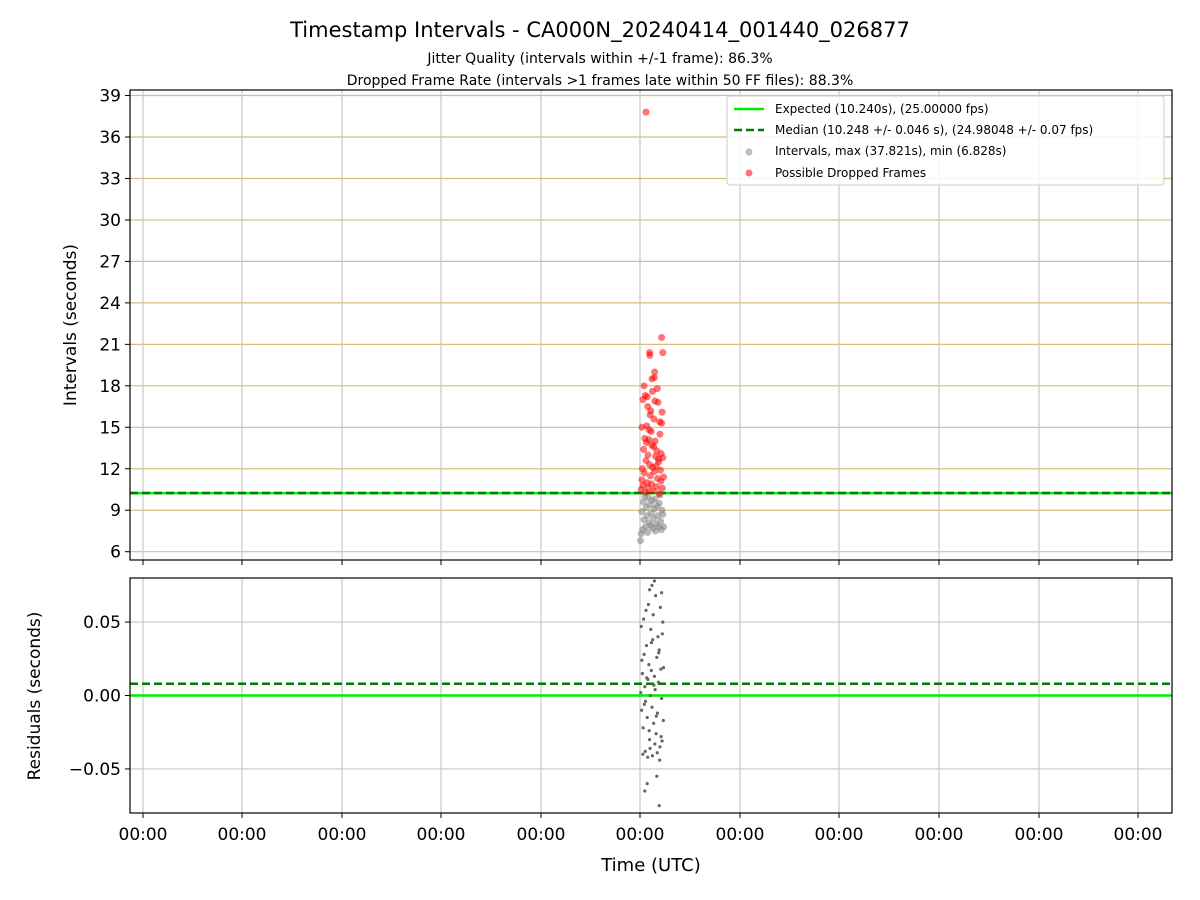 The height and width of the screenshot is (900, 1200). What do you see at coordinates (640, 562) in the screenshot?
I see `intervals-x-ticks` at bounding box center [640, 562].